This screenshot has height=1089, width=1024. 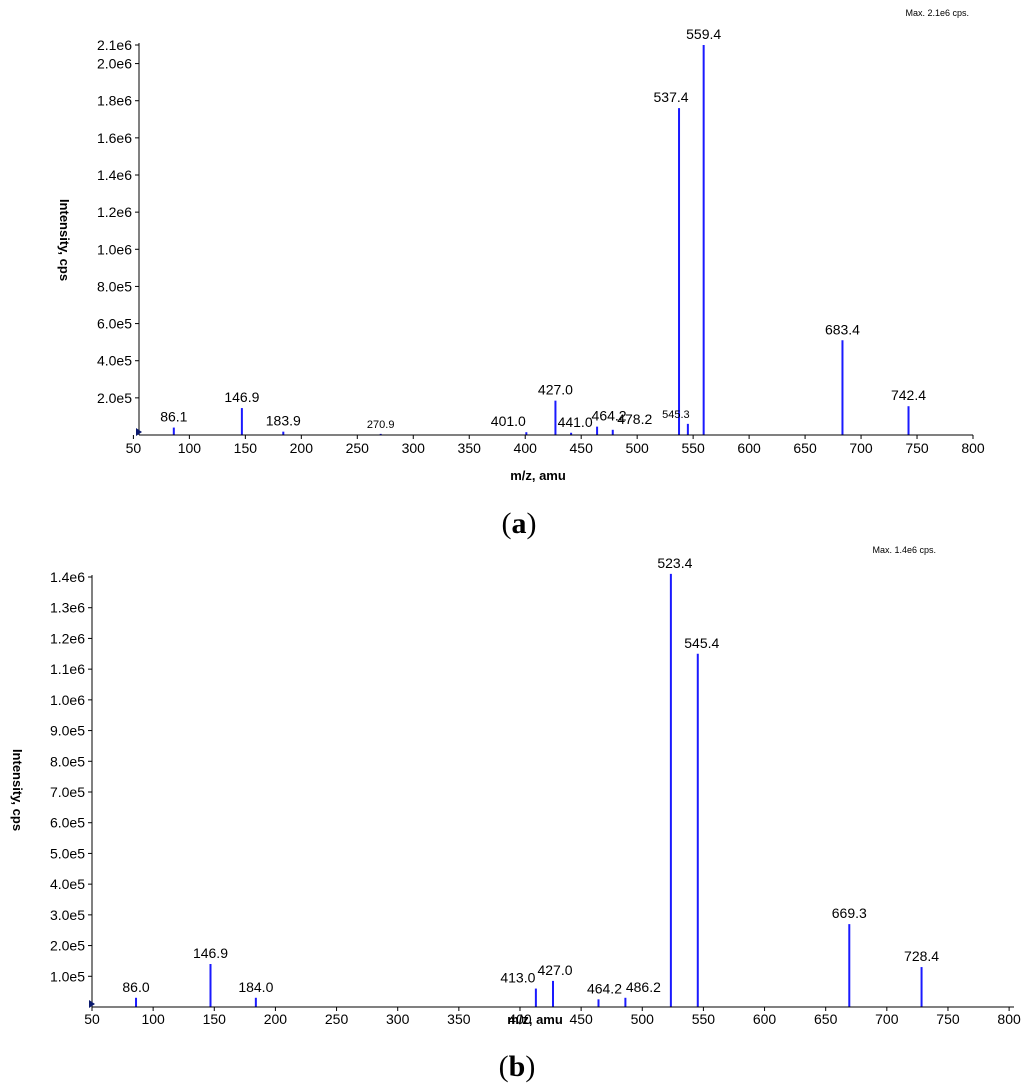 What do you see at coordinates (634, 419) in the screenshot?
I see `peak-label: 478.2` at bounding box center [634, 419].